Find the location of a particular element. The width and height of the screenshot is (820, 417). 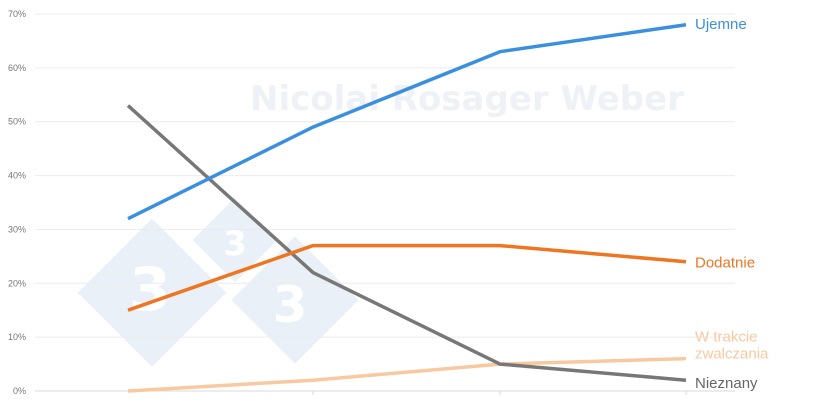

y-tick-label: 40% is located at coordinates (17, 176).